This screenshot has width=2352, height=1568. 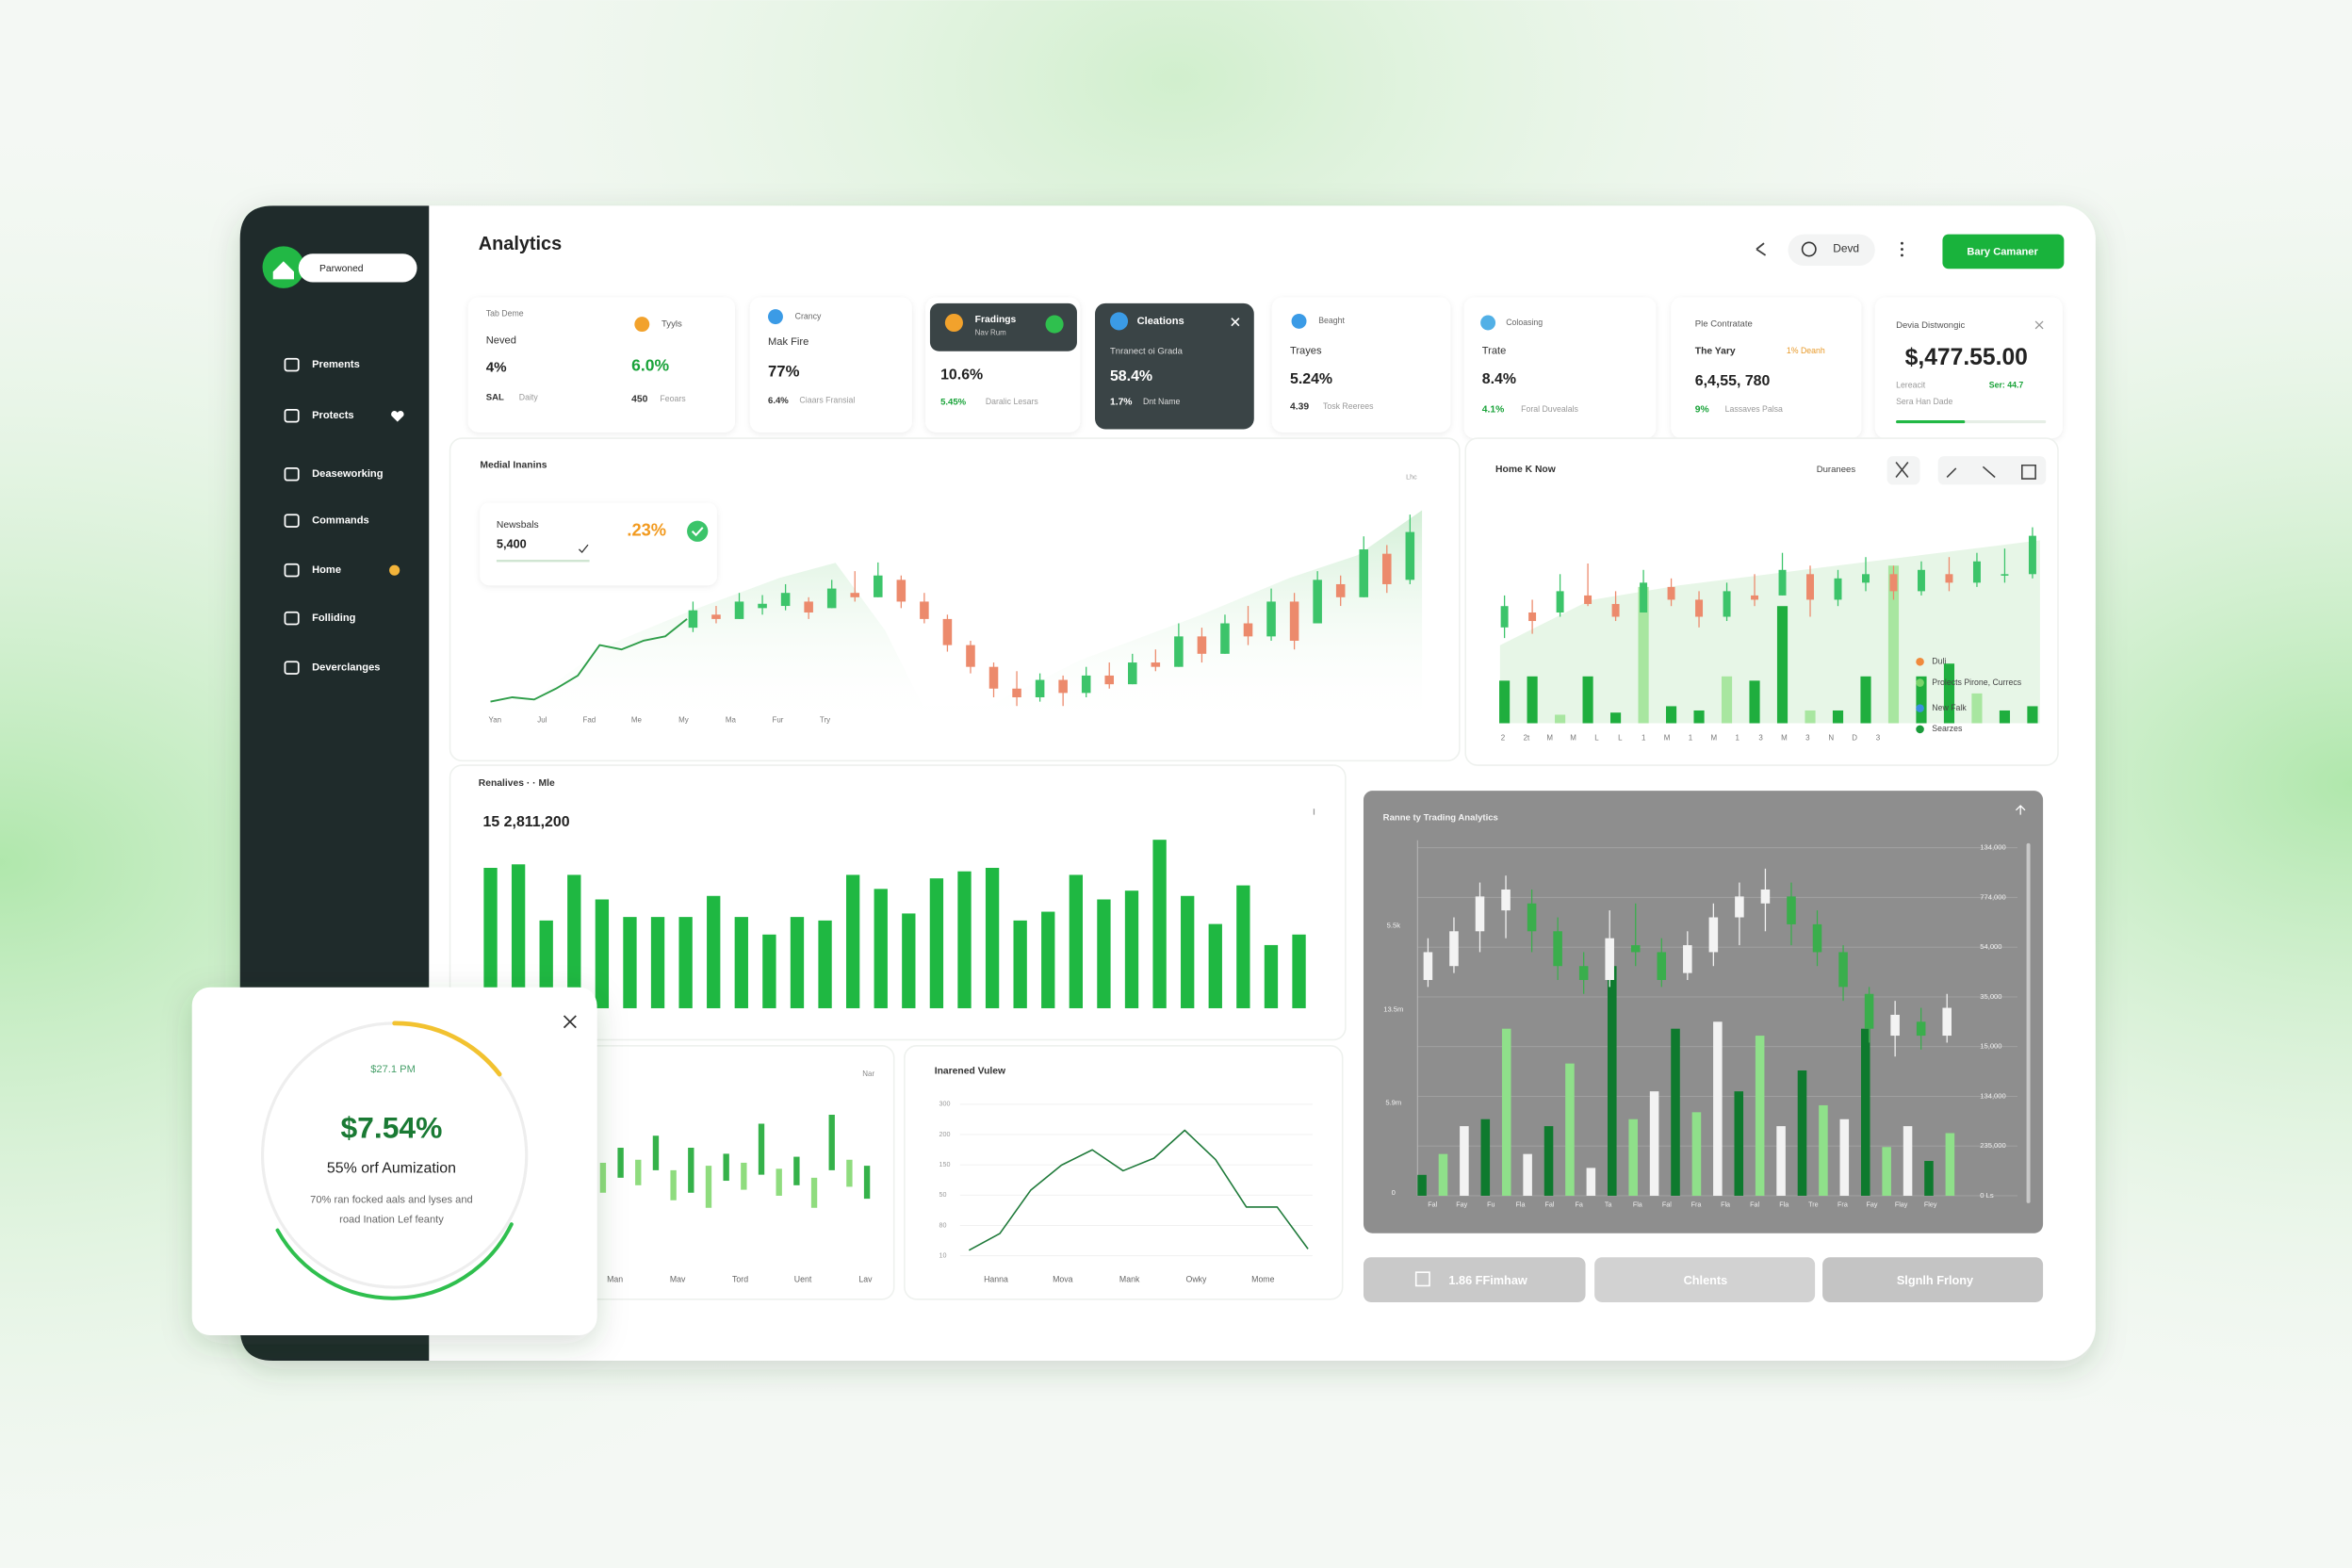 I want to click on back-icon, so click(x=1761, y=249).